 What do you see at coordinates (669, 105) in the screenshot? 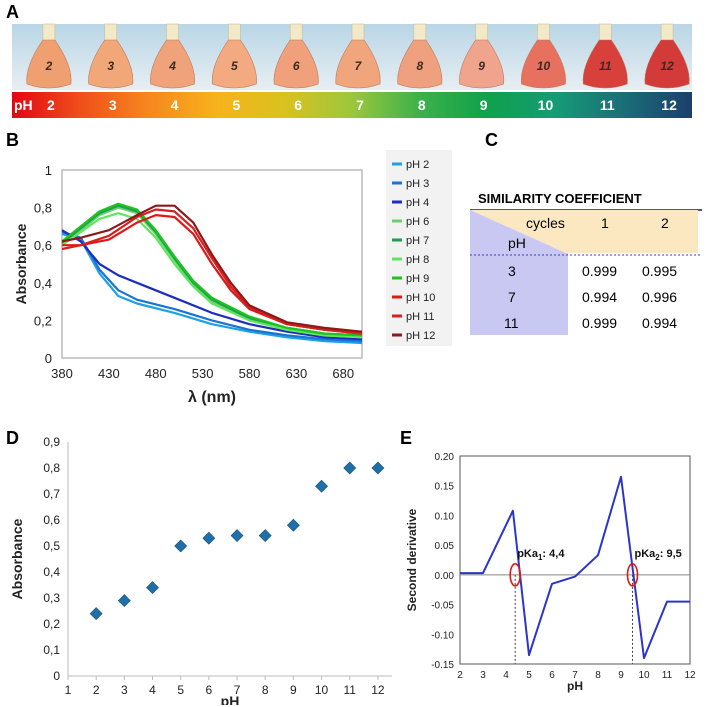
I see `ph-bar-value: 12` at bounding box center [669, 105].